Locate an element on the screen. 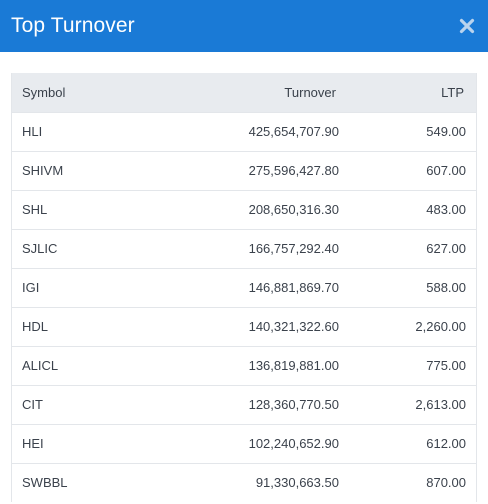 The width and height of the screenshot is (488, 504). cell-ltp: 612.00 is located at coordinates (446, 443).